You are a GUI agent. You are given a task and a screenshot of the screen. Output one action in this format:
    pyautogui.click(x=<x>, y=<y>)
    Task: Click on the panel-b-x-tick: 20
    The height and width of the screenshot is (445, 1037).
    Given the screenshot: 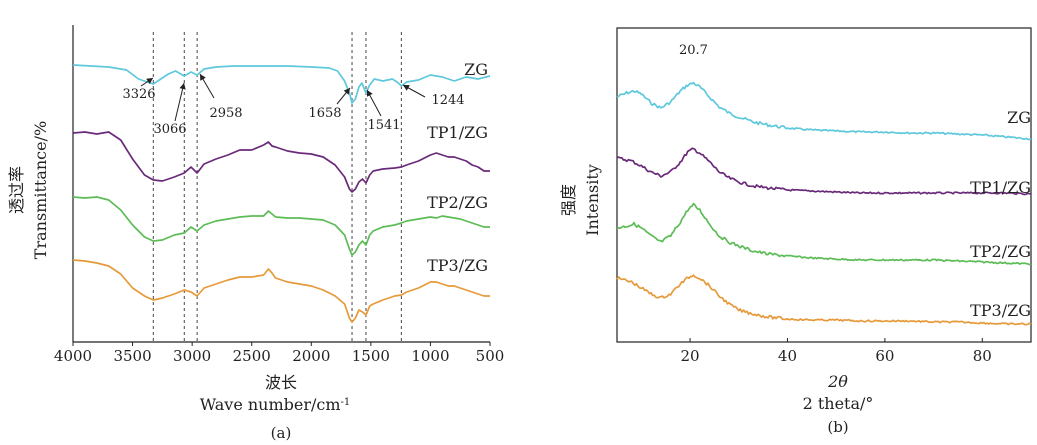 What is the action you would take?
    pyautogui.click(x=690, y=356)
    